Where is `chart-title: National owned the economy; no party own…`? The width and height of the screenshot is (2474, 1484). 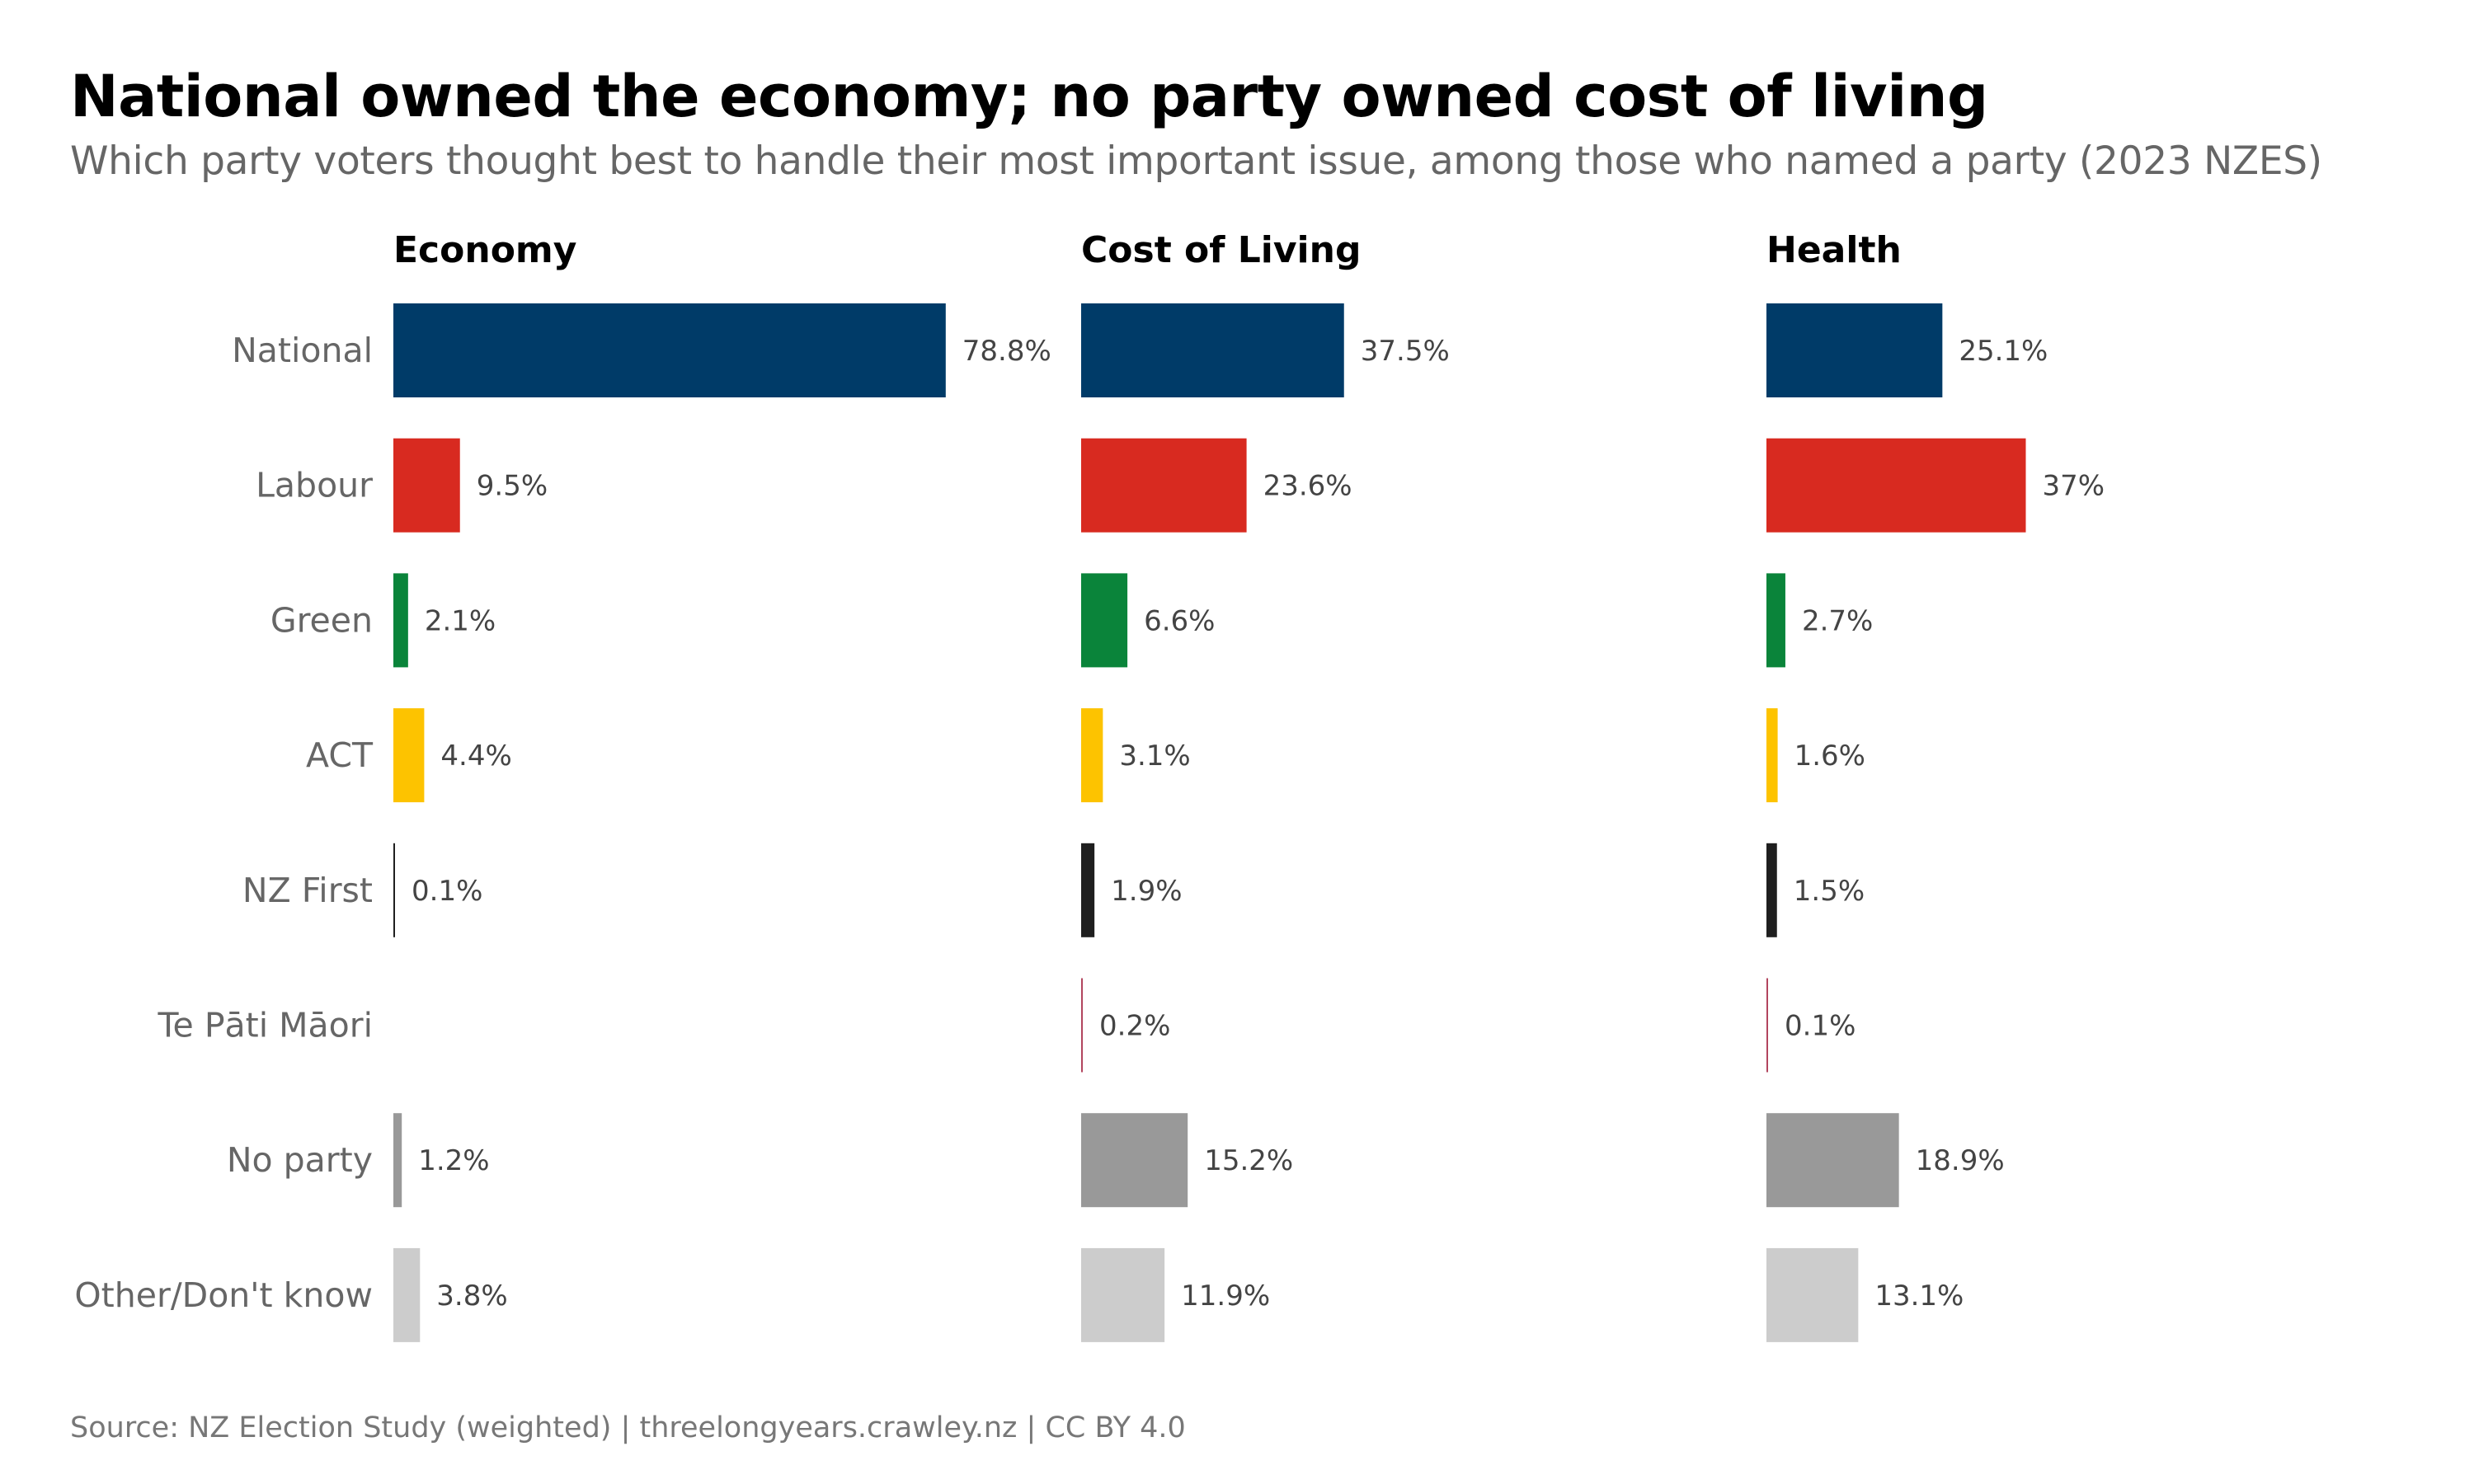
chart-title: National owned the economy; no party own… is located at coordinates (1029, 96).